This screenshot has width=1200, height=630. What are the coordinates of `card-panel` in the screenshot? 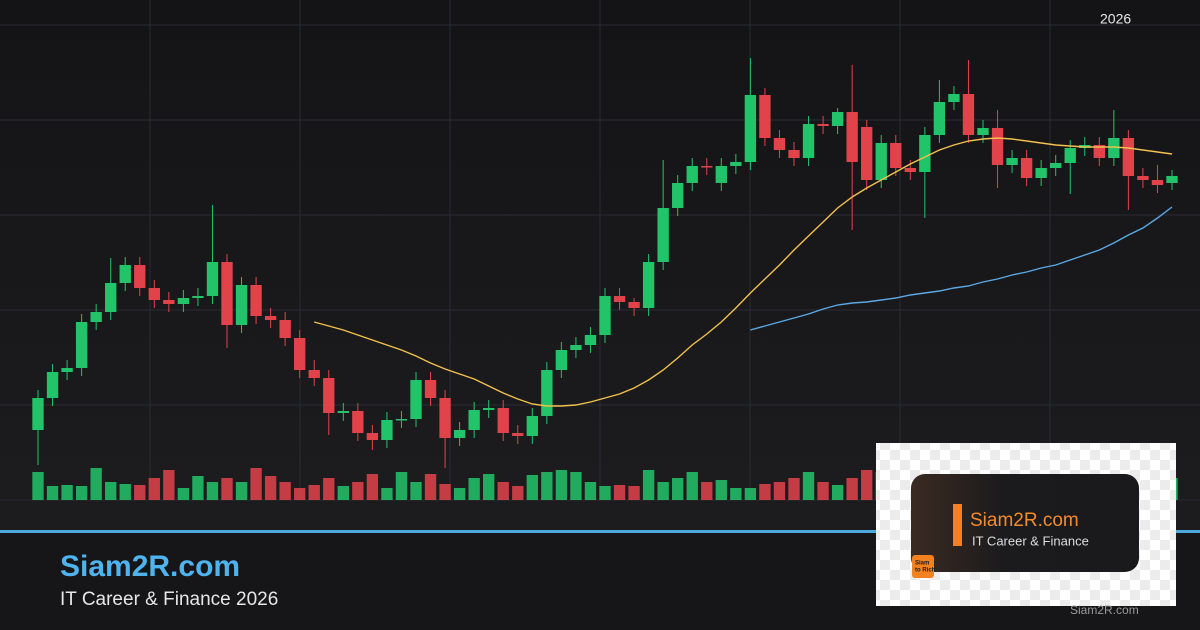 It's located at (1025, 523).